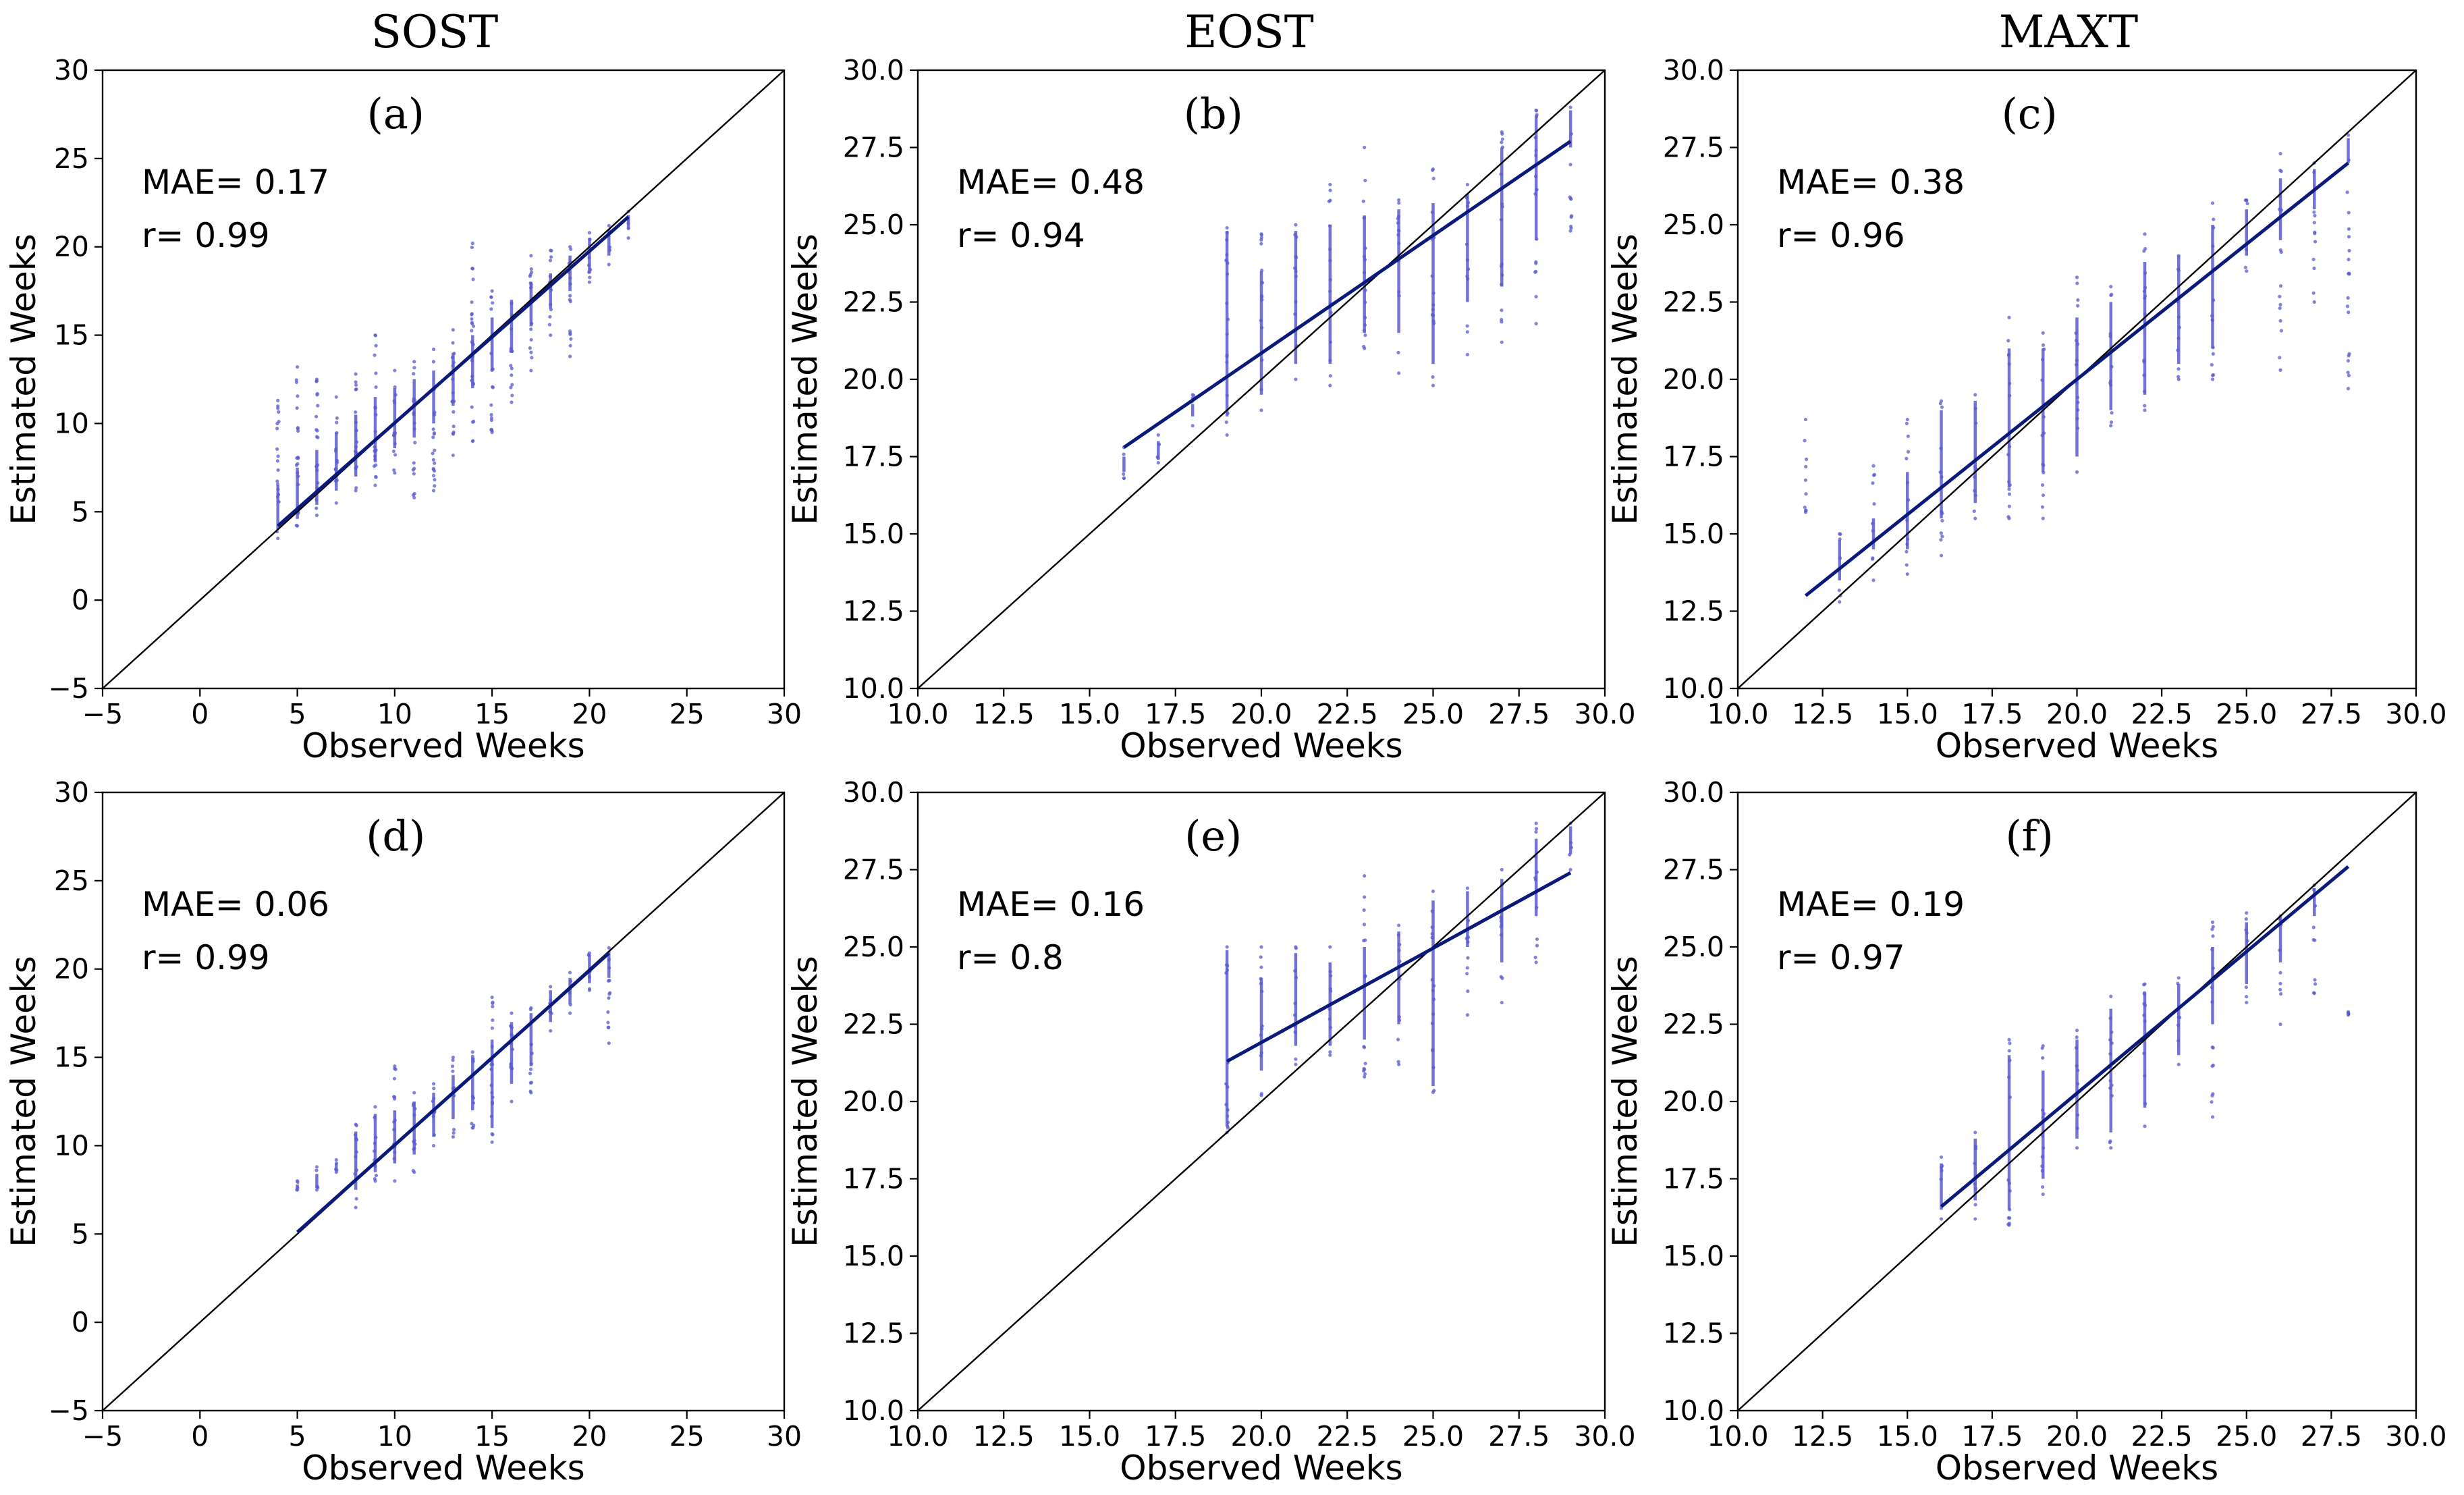 Image resolution: width=2464 pixels, height=1495 pixels. Describe the element at coordinates (1089, 1436) in the screenshot. I see `x-tick-label: 15.0` at that location.